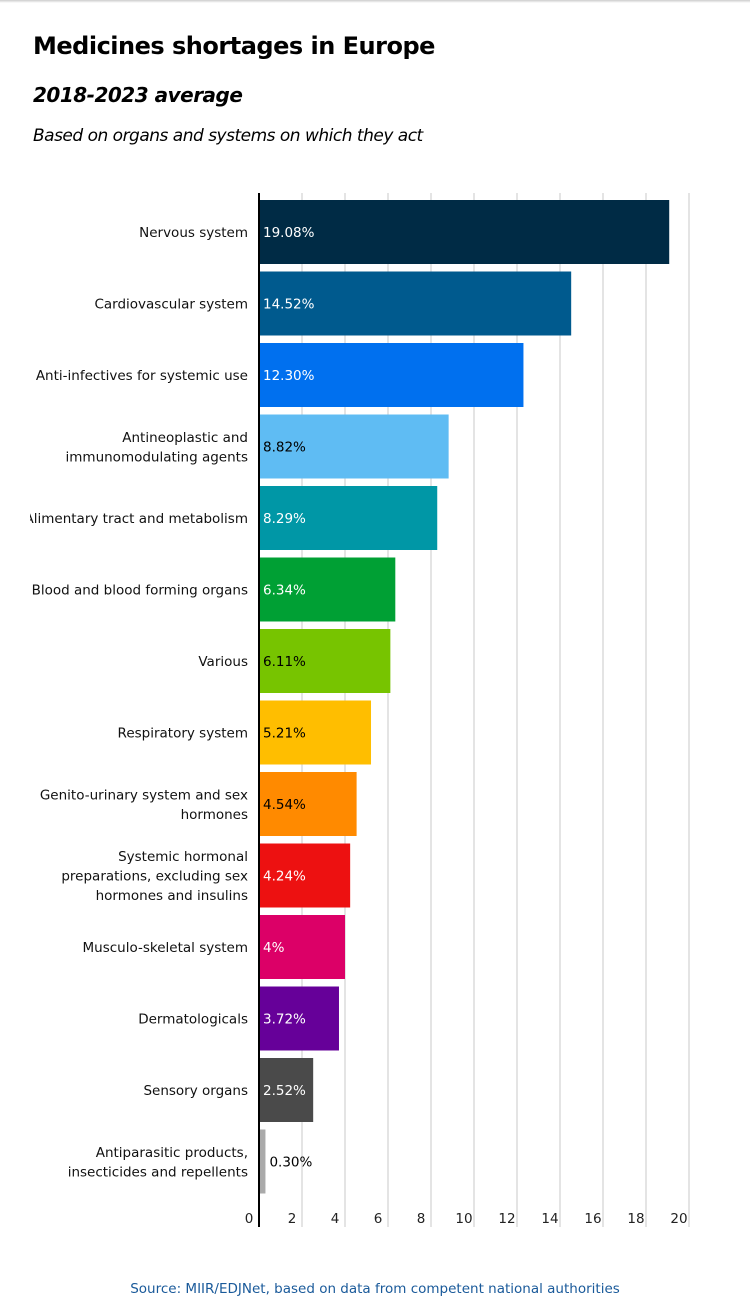 This screenshot has height=1314, width=750. Describe the element at coordinates (137, 519) in the screenshot. I see `category-label: Alimentary tract and metabolism` at that location.